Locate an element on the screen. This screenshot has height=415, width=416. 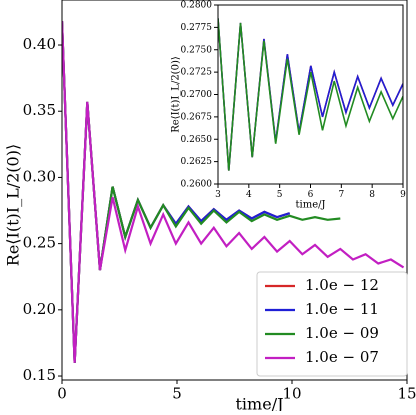
y-tick-label: 0.15 is located at coordinates (39, 375).